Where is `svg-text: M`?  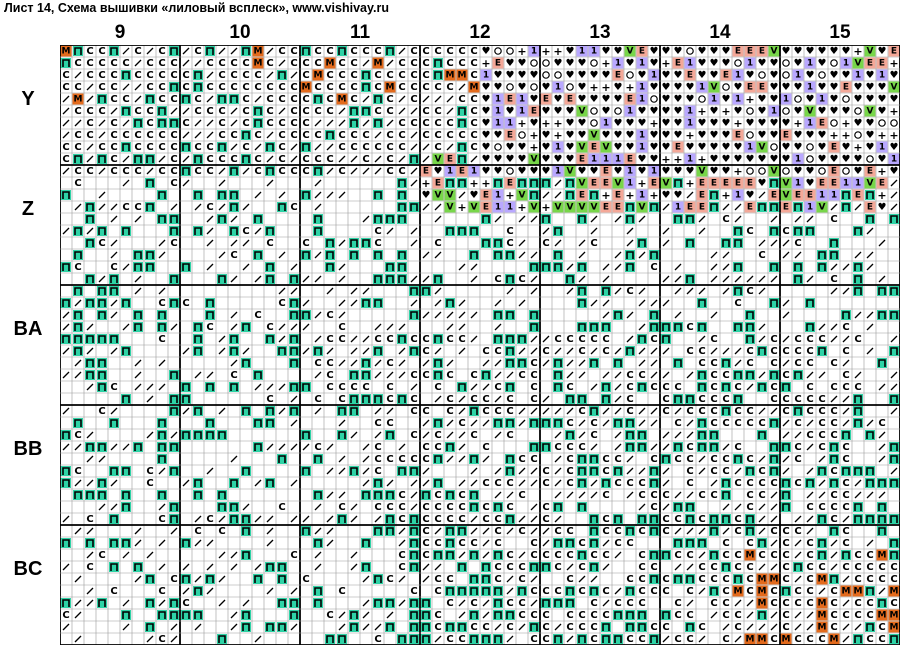
svg-text: M is located at coordinates (258, 52).